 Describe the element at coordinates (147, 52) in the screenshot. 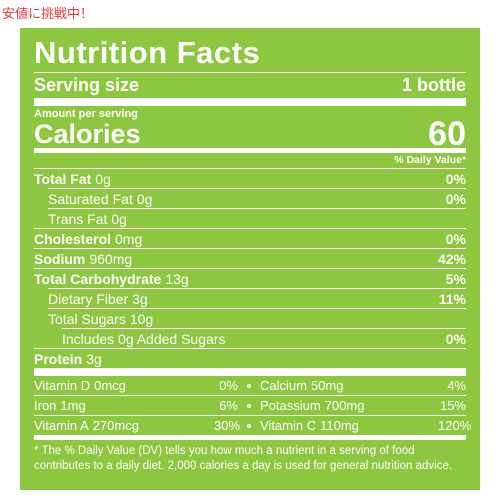

I see `title: Nutrition Facts` at that location.